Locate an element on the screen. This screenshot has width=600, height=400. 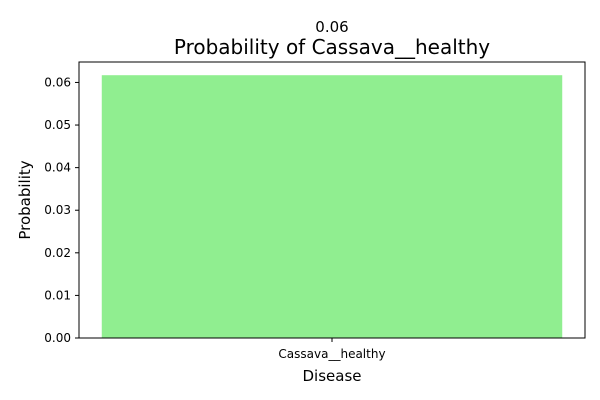
y-tick-label: 0.04 is located at coordinates (57, 168).